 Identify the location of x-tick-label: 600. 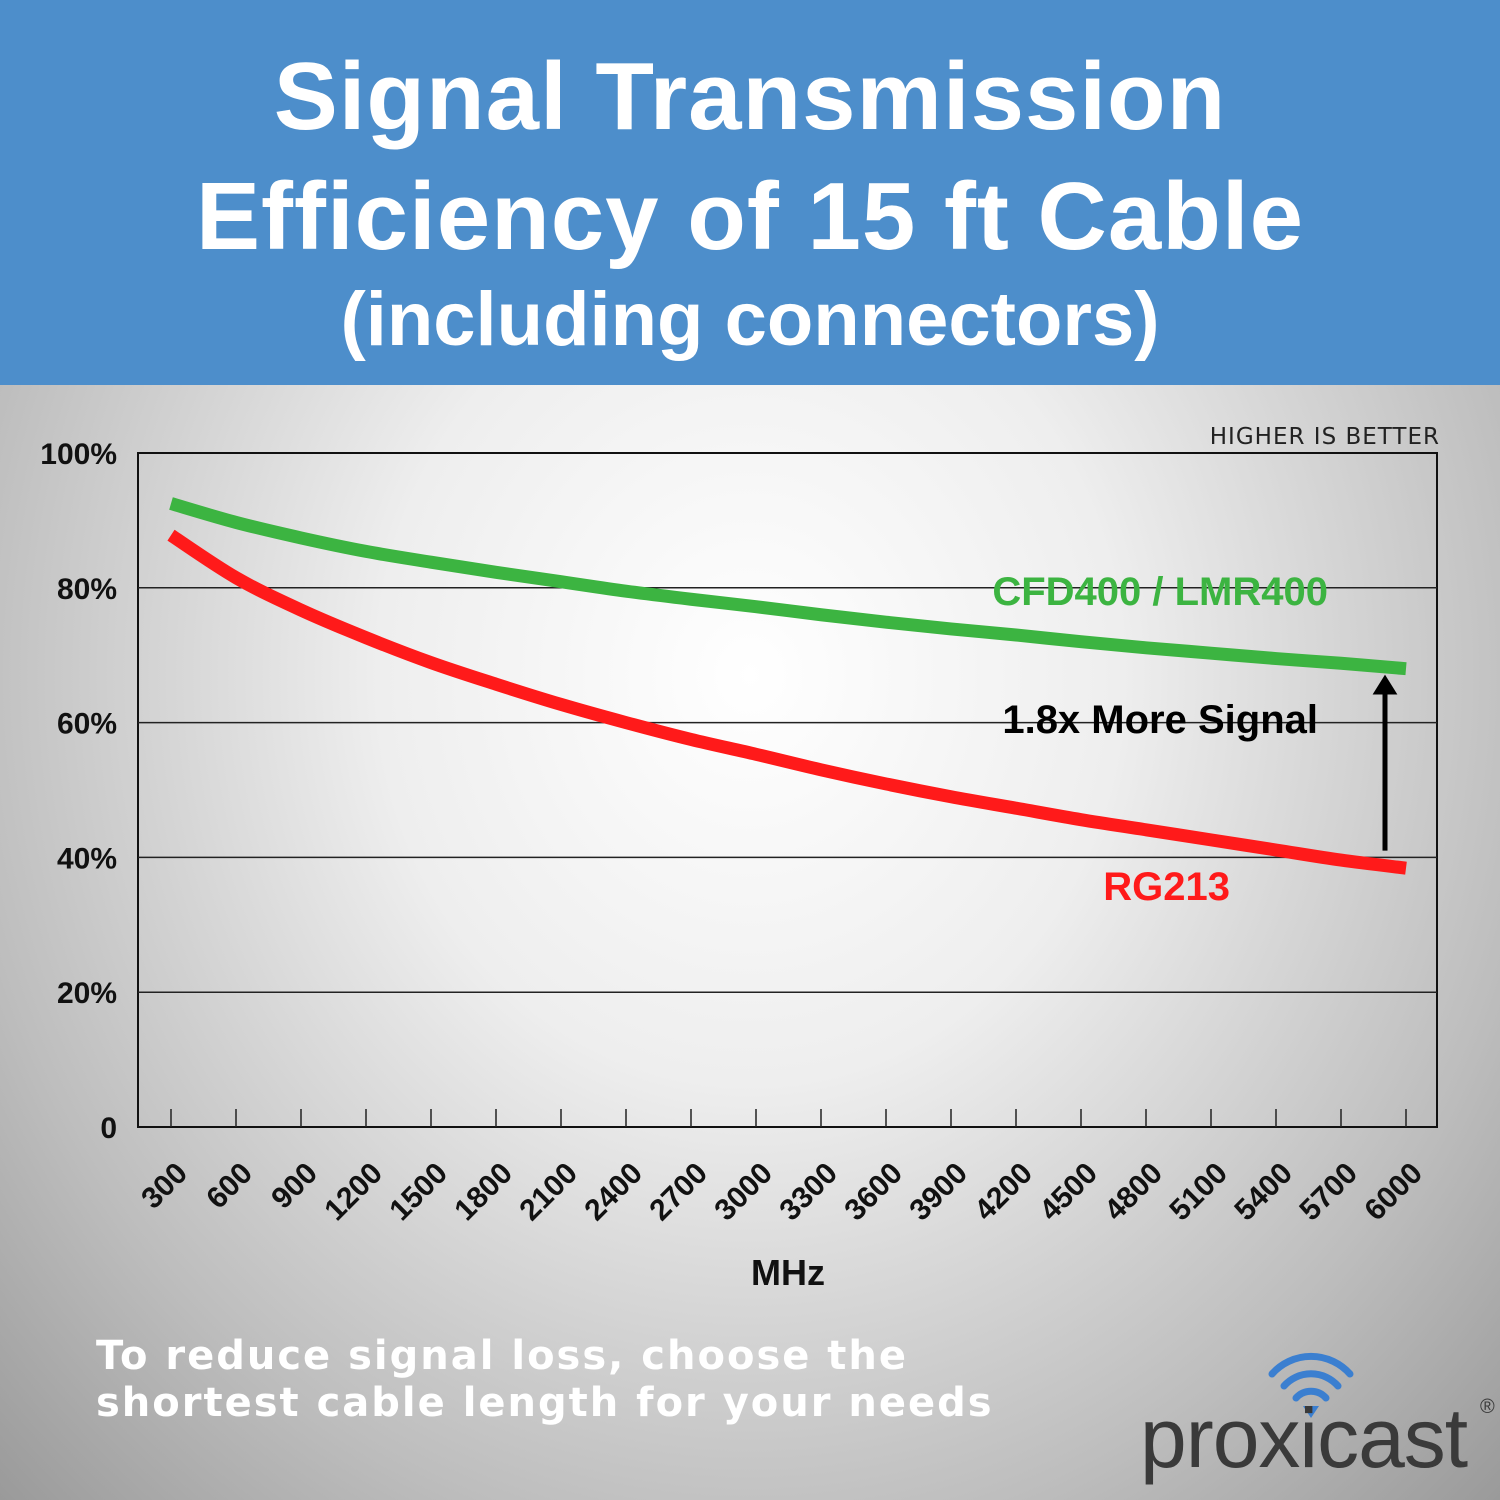
(229, 1186).